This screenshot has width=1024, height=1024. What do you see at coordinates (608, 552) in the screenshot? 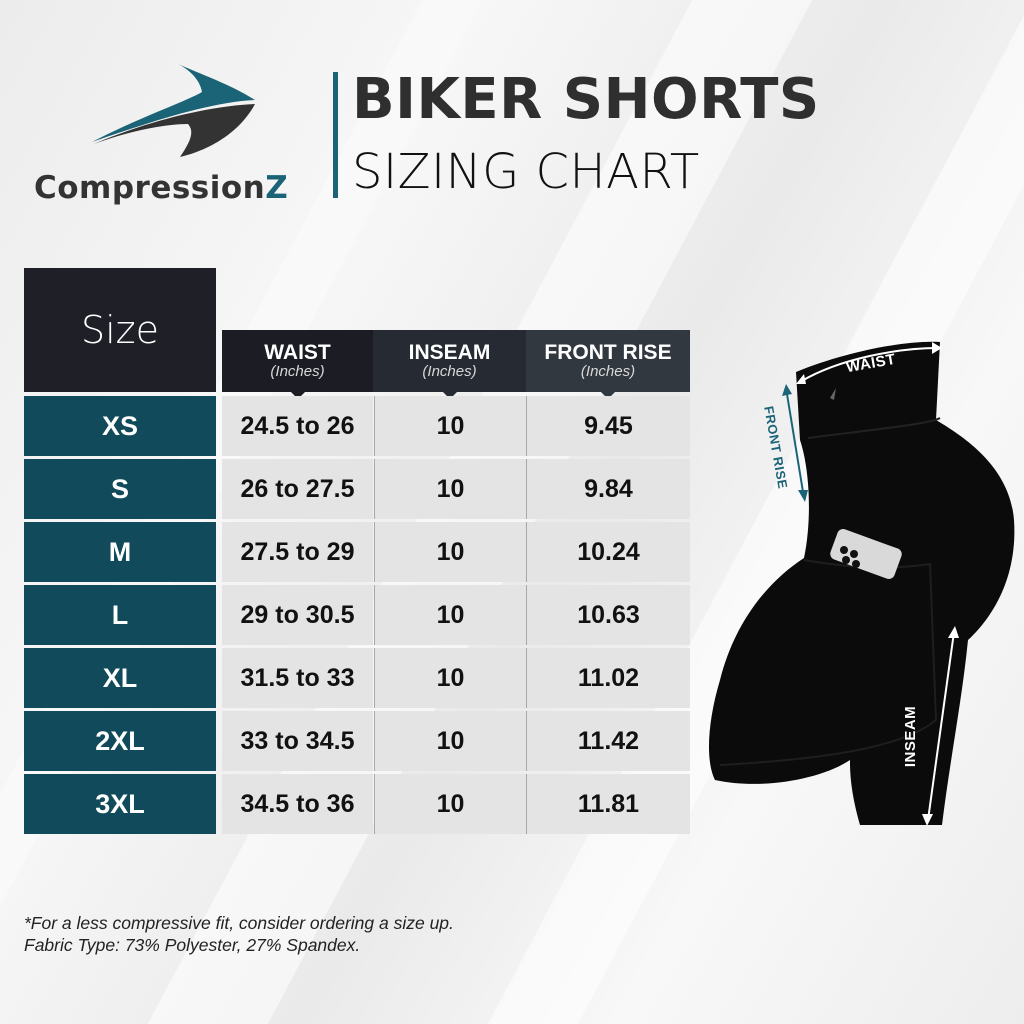
I see `front-rise-cell: 10.24` at bounding box center [608, 552].